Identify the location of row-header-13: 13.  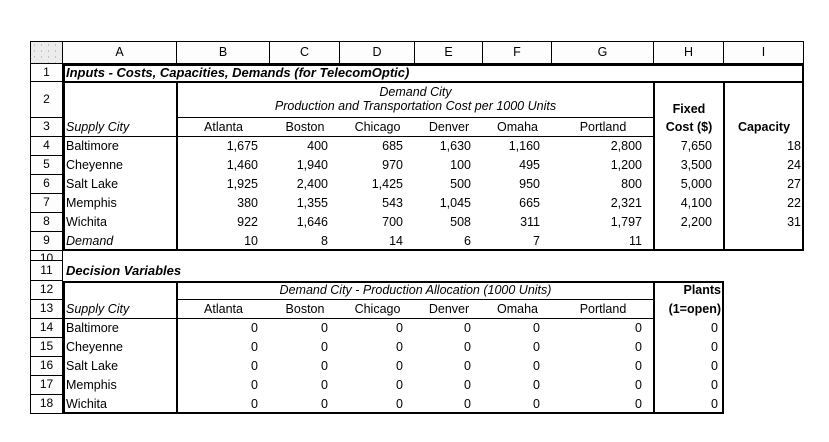
(46, 309).